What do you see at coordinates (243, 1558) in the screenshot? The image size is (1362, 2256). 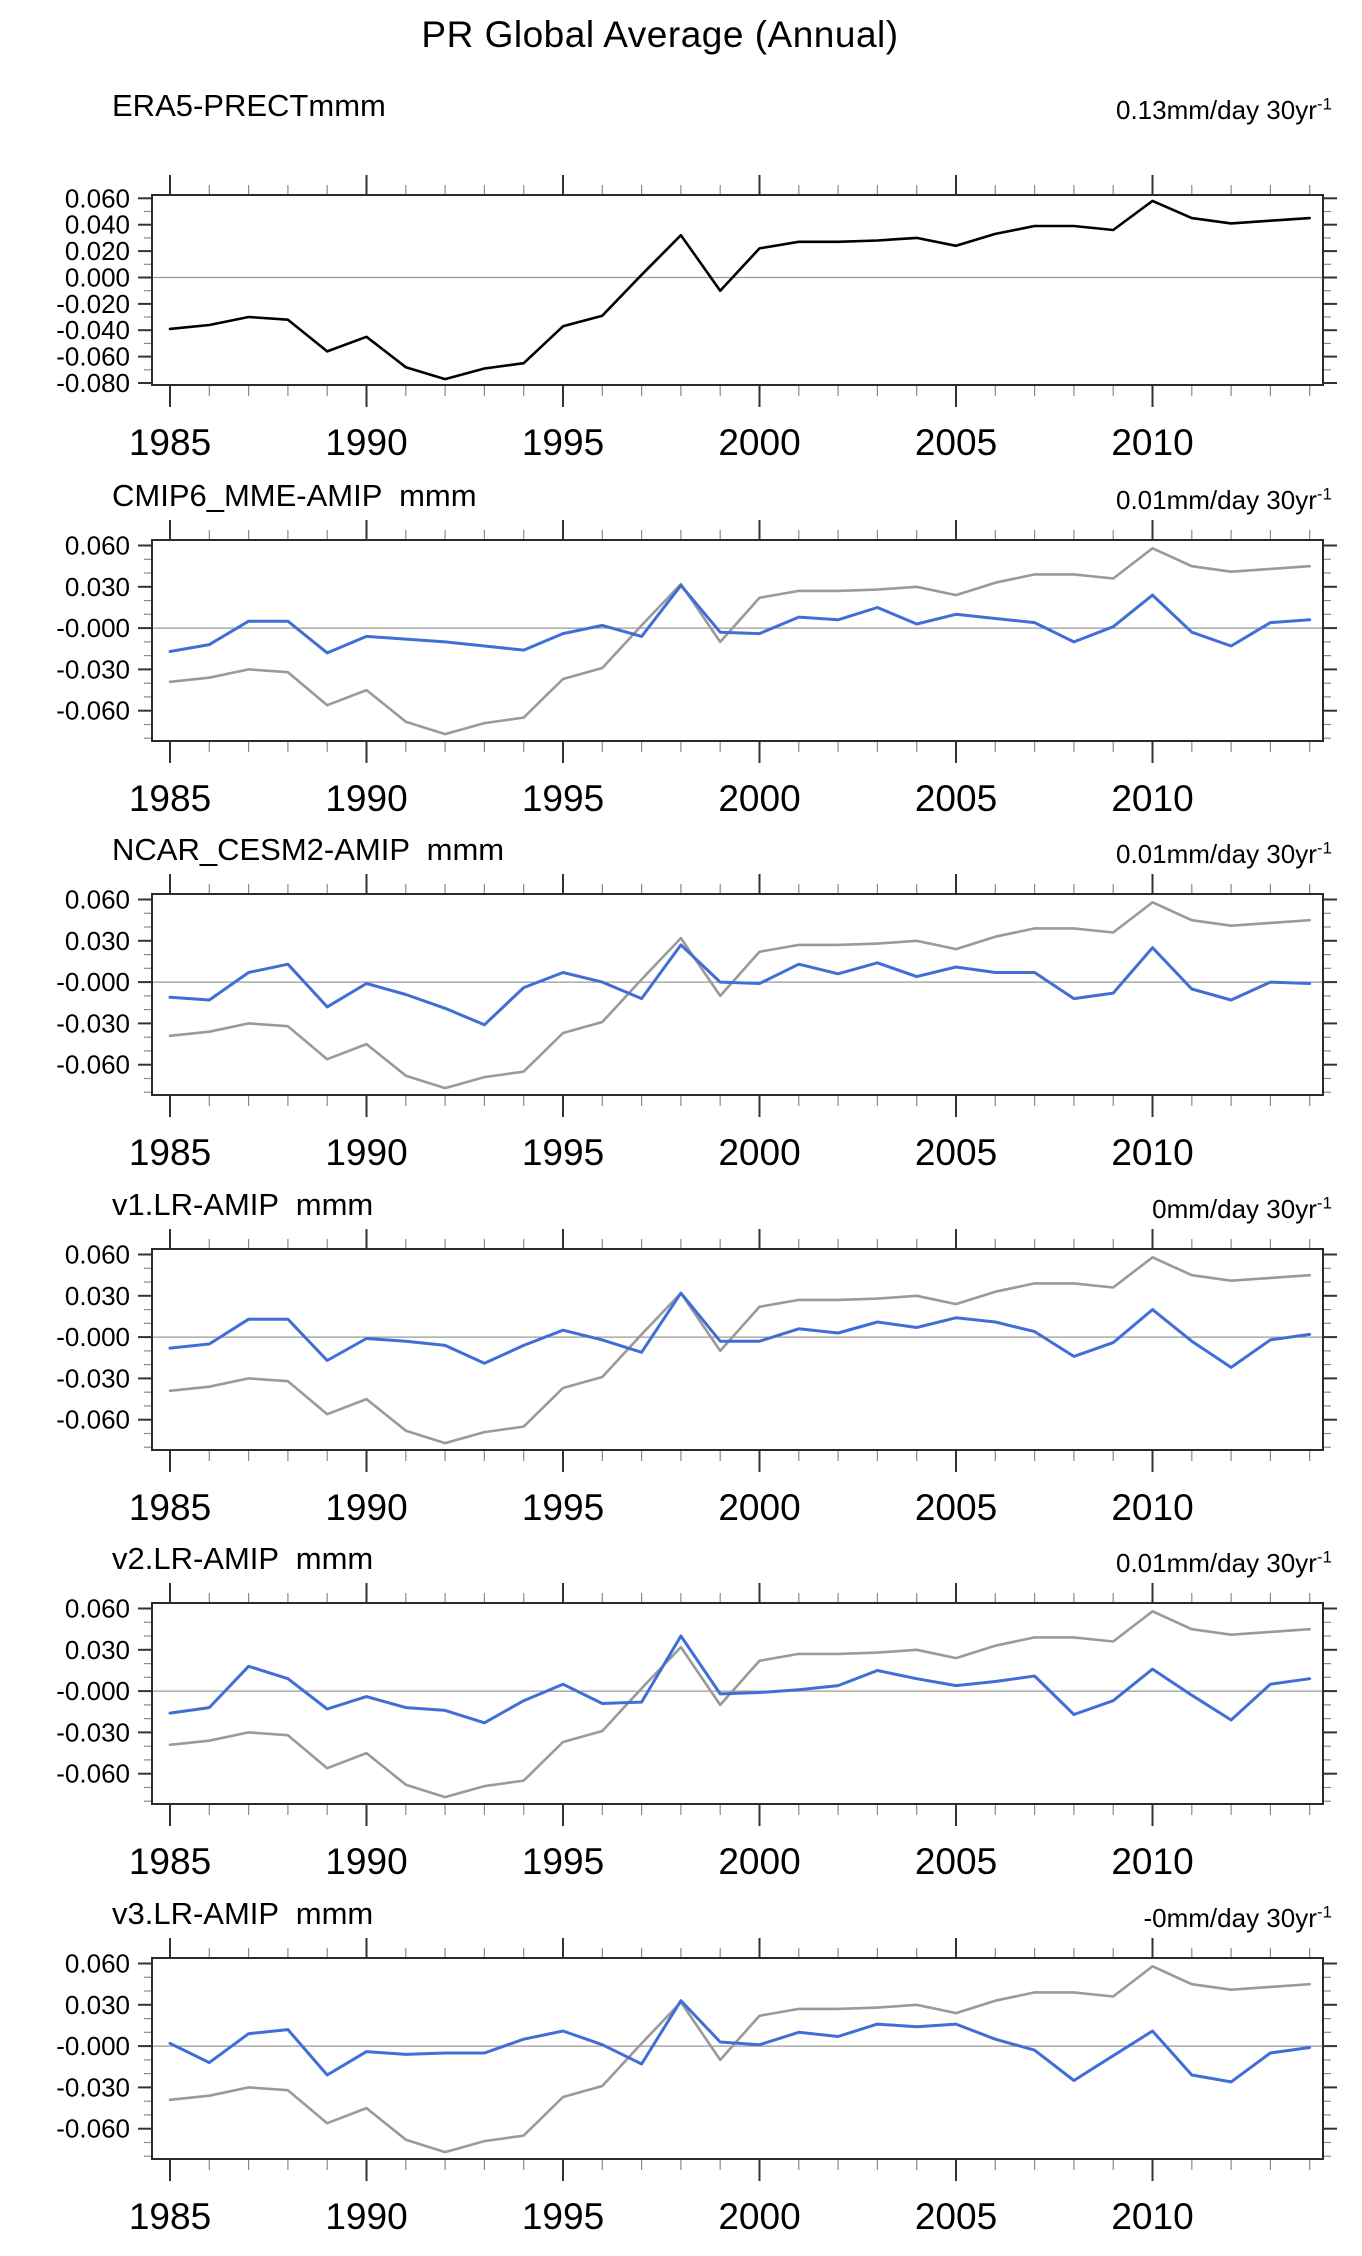 I see `panel-5-title: v2.LR-AMIP mmm` at bounding box center [243, 1558].